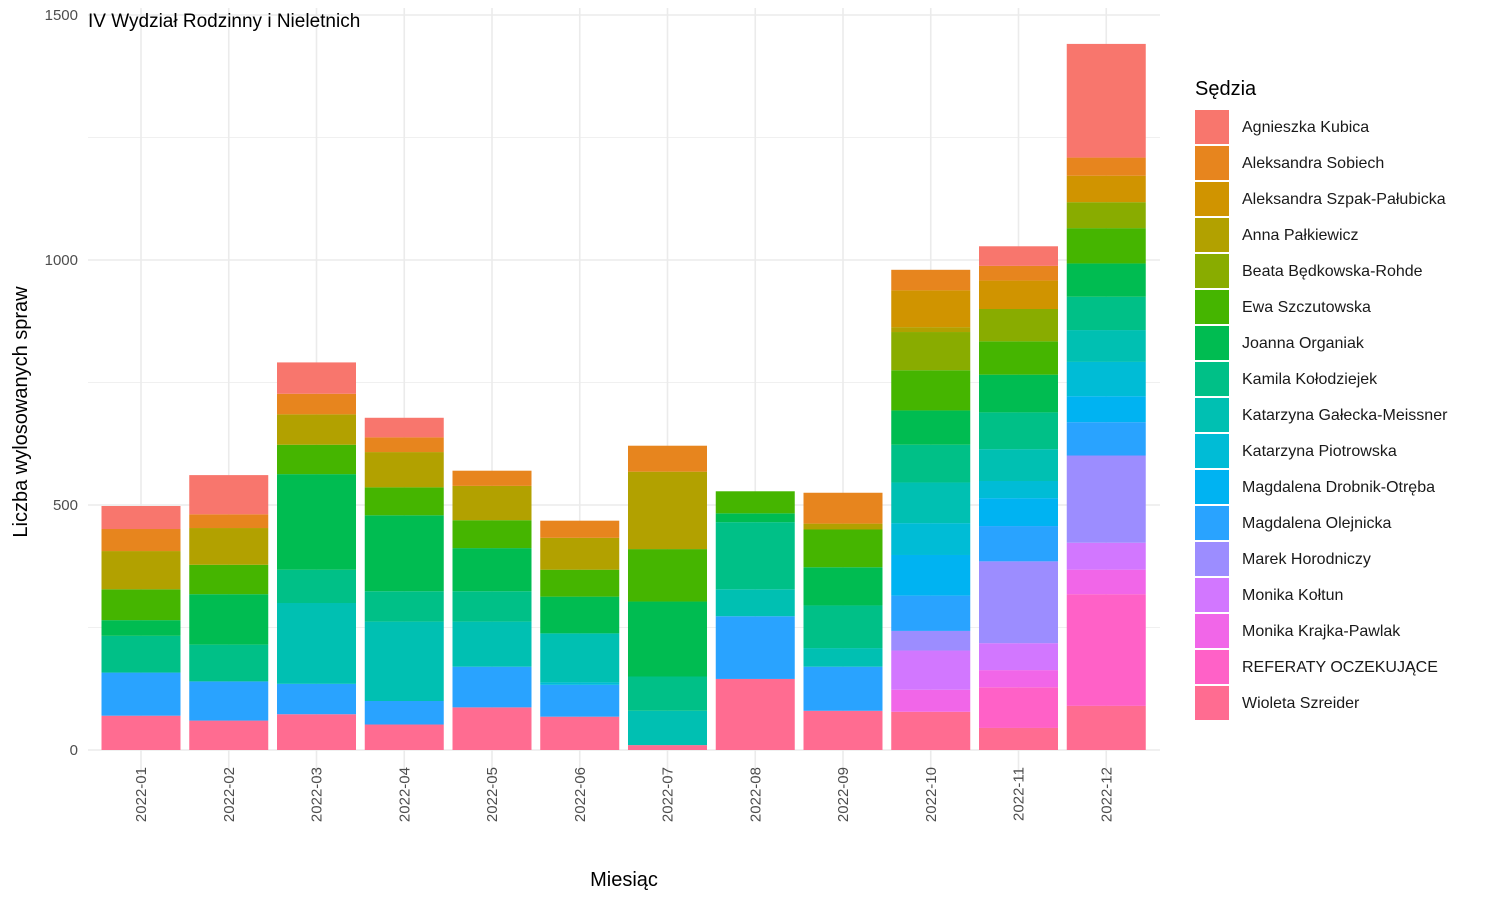  What do you see at coordinates (1301, 703) in the screenshot?
I see `legend-label: Wioleta Szreider` at bounding box center [1301, 703].